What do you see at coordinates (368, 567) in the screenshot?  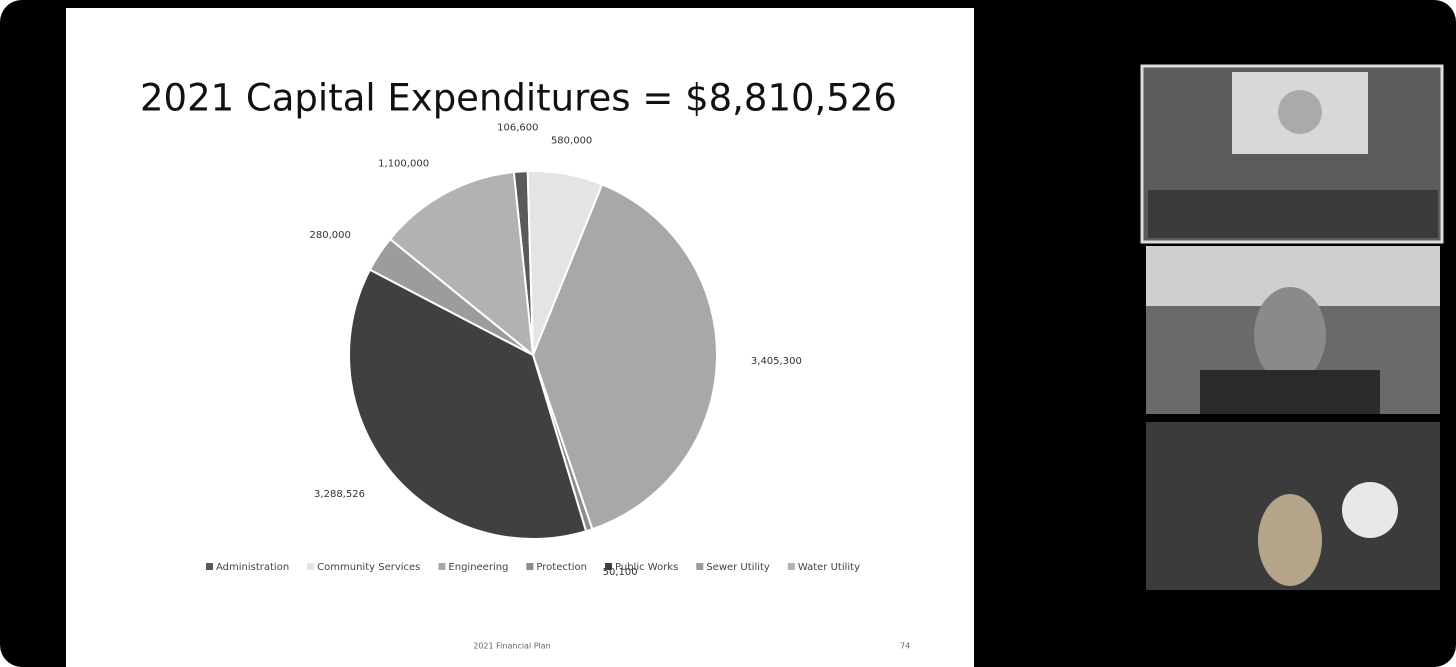 I see `legend-label: Community Services` at bounding box center [368, 567].